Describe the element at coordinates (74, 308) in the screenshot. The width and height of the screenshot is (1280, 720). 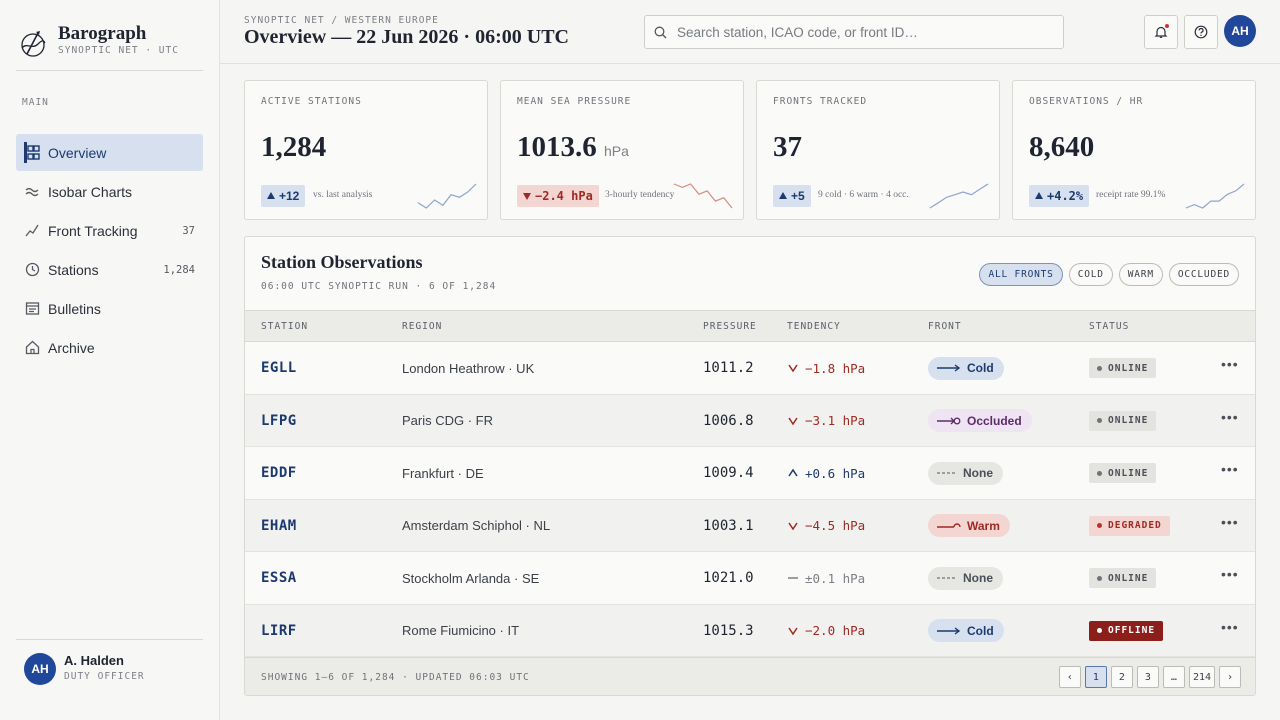
I see `sidebar-item-label: Bulletins` at that location.